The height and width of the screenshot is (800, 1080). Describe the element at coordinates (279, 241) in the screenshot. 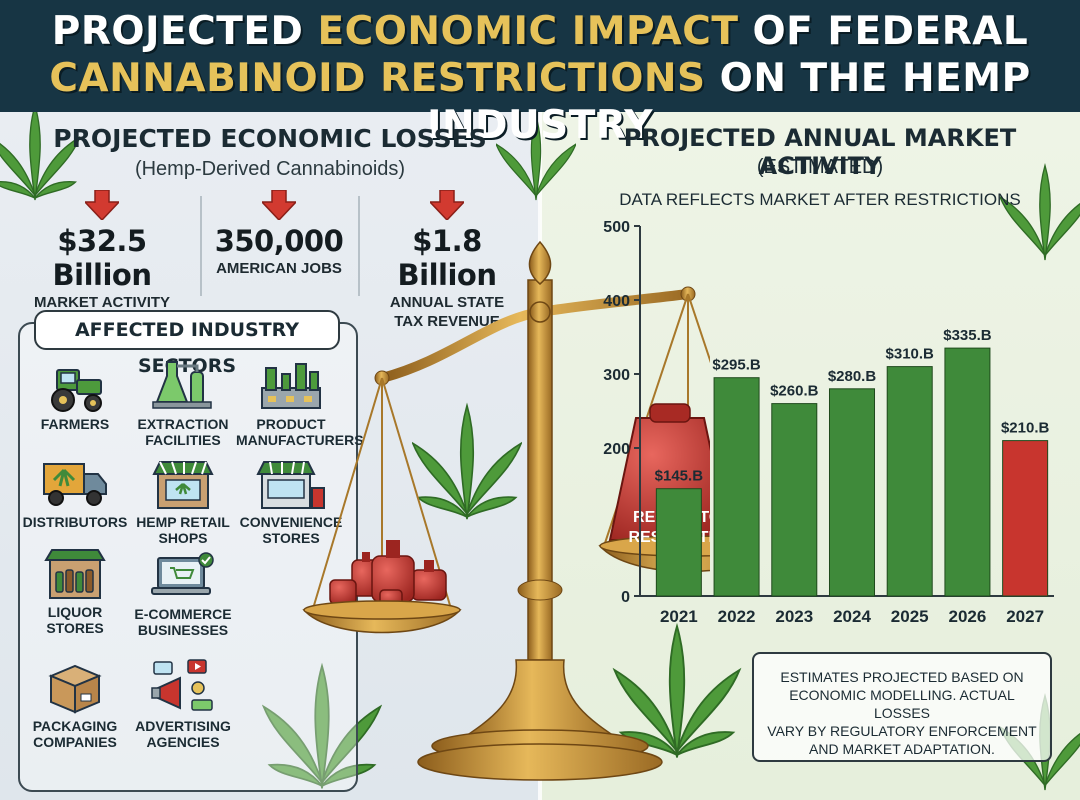

I see `stat-value: 350,000` at that location.